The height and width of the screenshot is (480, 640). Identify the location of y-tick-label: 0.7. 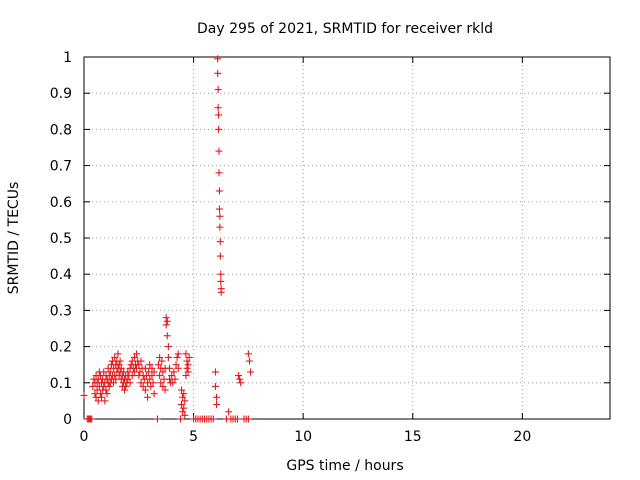
(61, 167).